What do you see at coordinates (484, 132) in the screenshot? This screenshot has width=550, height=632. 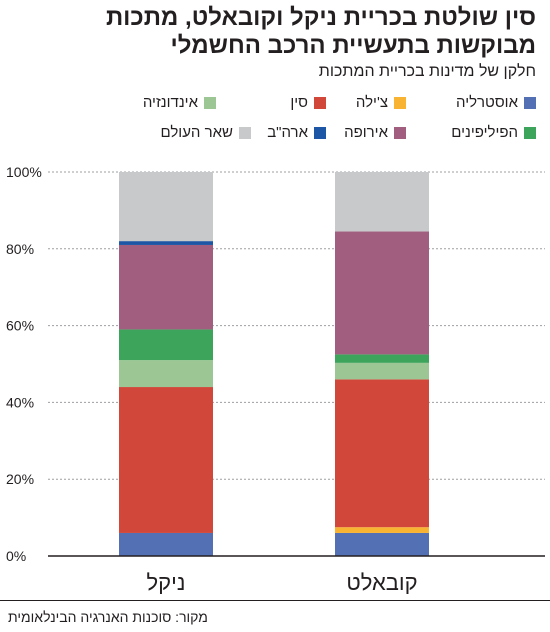 I see `legend-label: הפיליפינים` at bounding box center [484, 132].